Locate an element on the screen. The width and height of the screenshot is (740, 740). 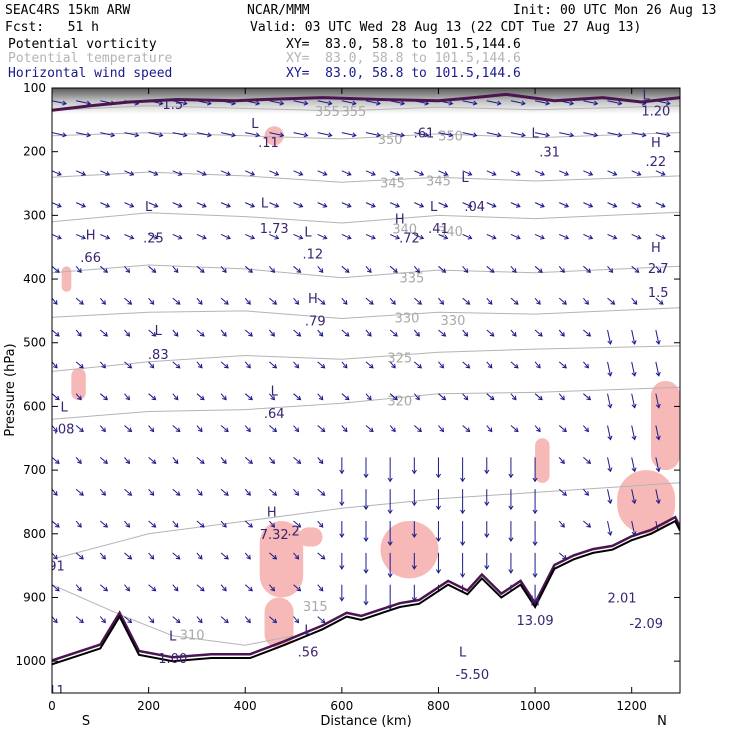
y-tick-label: 200 is located at coordinates (34, 152).